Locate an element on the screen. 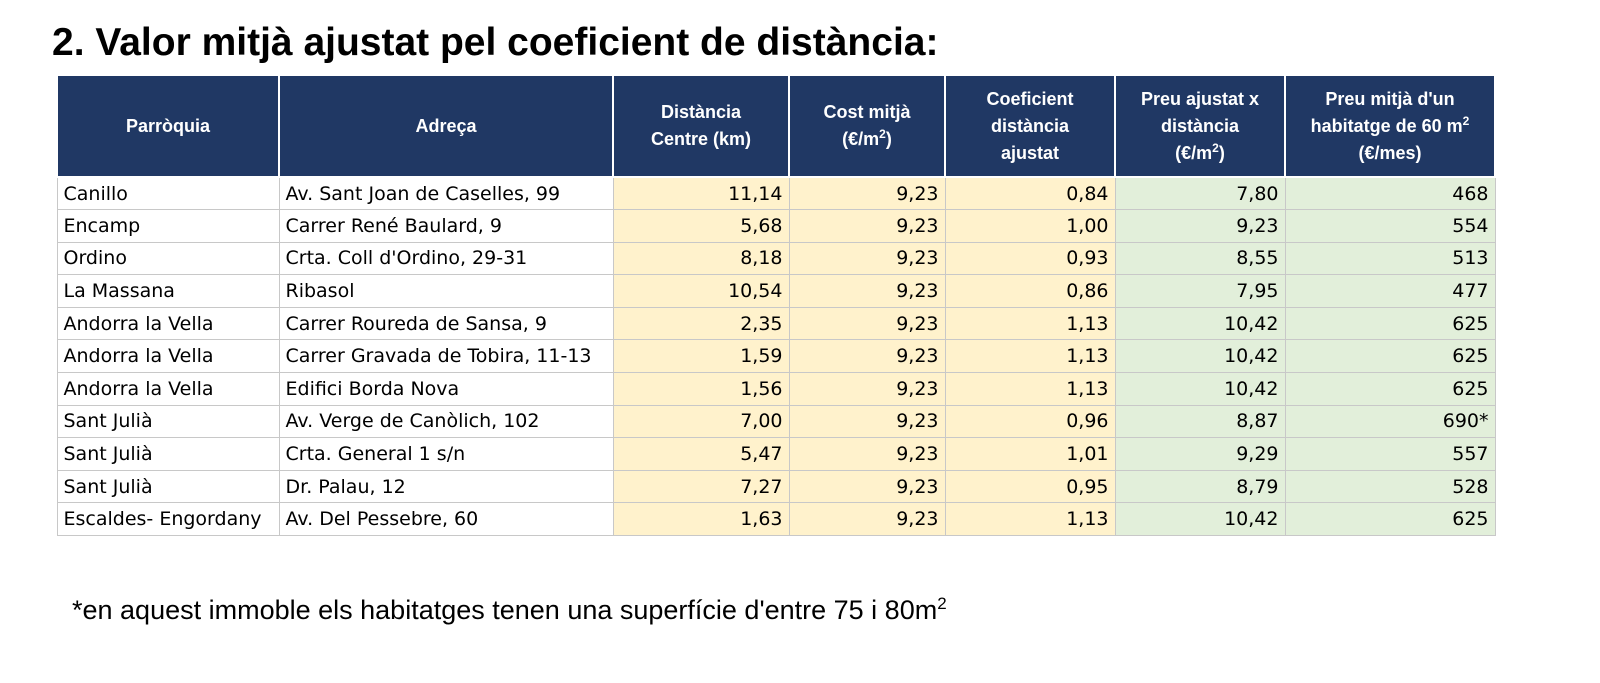  cell-adreca: Ribasol is located at coordinates (446, 291).